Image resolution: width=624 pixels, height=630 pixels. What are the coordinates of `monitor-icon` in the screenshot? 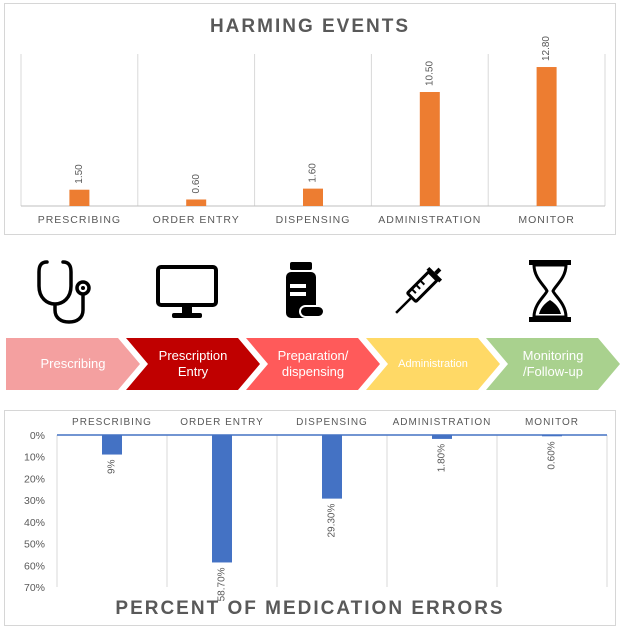 It's located at (187, 291).